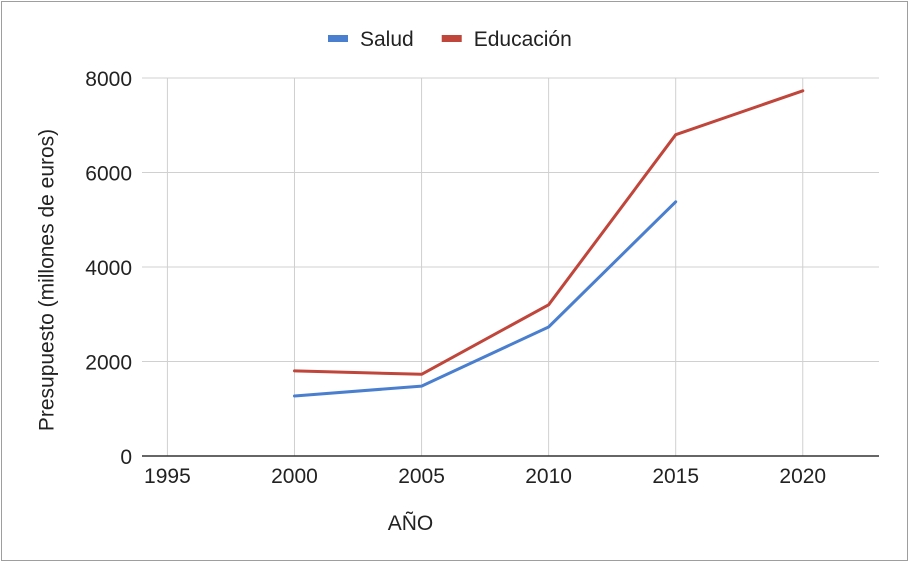 The width and height of the screenshot is (911, 567). Describe the element at coordinates (108, 268) in the screenshot. I see `y-tick-label: 4000` at that location.